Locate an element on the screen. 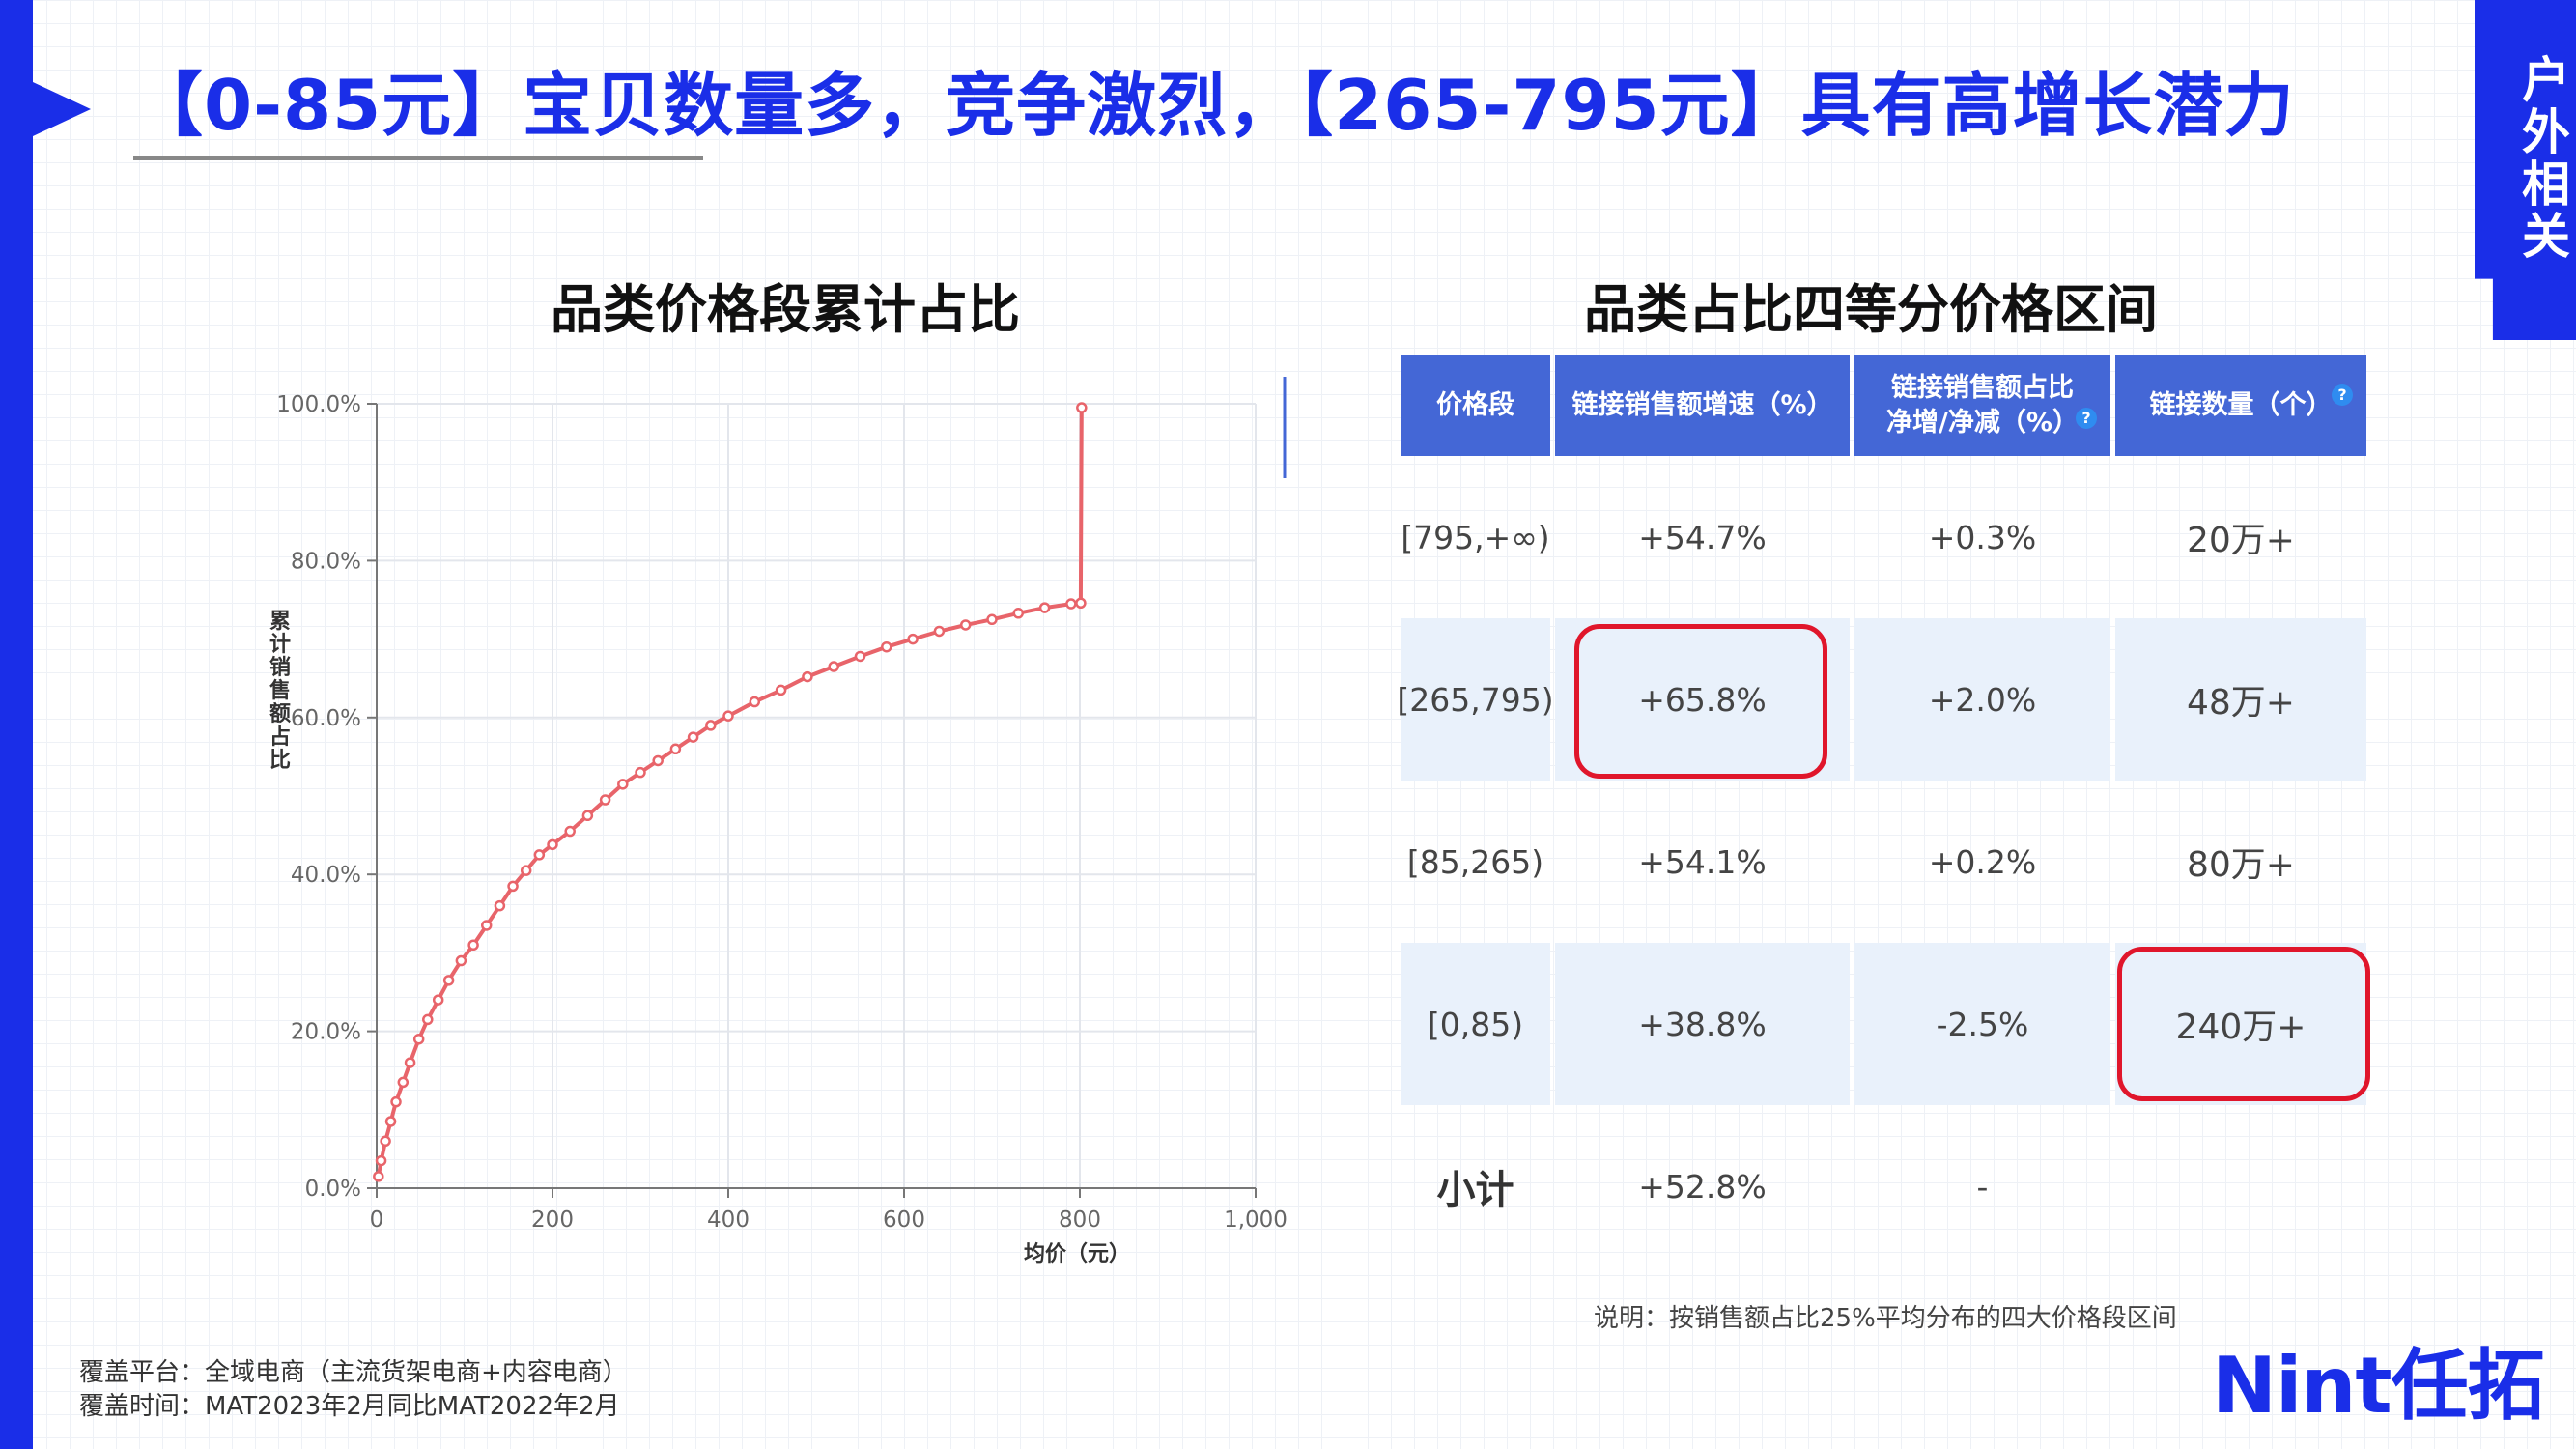 The width and height of the screenshot is (2576, 1449). table-header-count-label: 链接数量（个） is located at coordinates (2241, 405).